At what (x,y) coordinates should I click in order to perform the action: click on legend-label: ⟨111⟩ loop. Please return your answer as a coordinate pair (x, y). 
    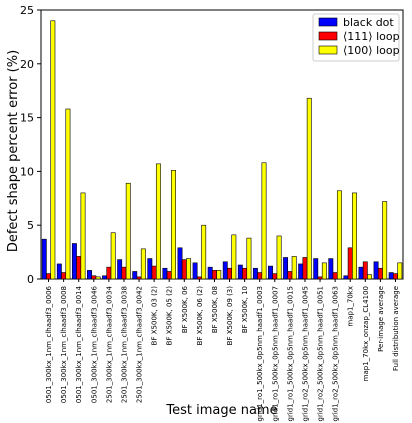
    Looking at the image, I should click on (371, 36).